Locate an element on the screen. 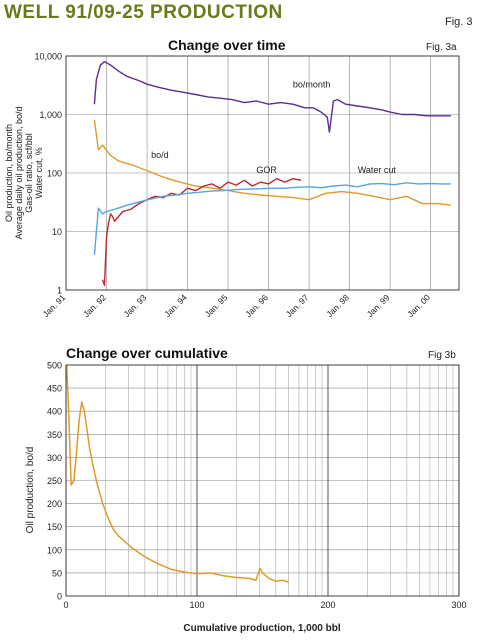 The width and height of the screenshot is (485, 640). chart-title: Change over time is located at coordinates (227, 45).